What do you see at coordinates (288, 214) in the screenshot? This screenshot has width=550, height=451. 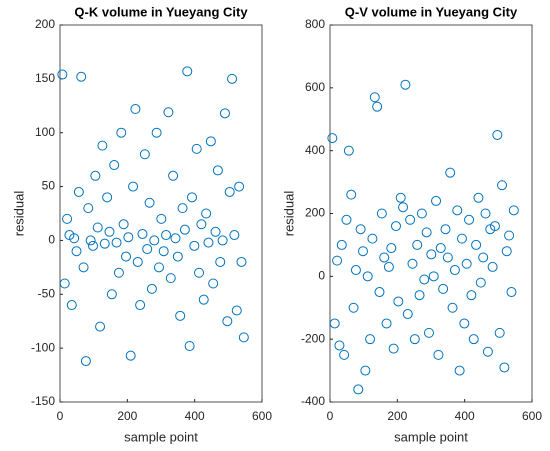 I see `y-axis-label: residual` at bounding box center [288, 214].